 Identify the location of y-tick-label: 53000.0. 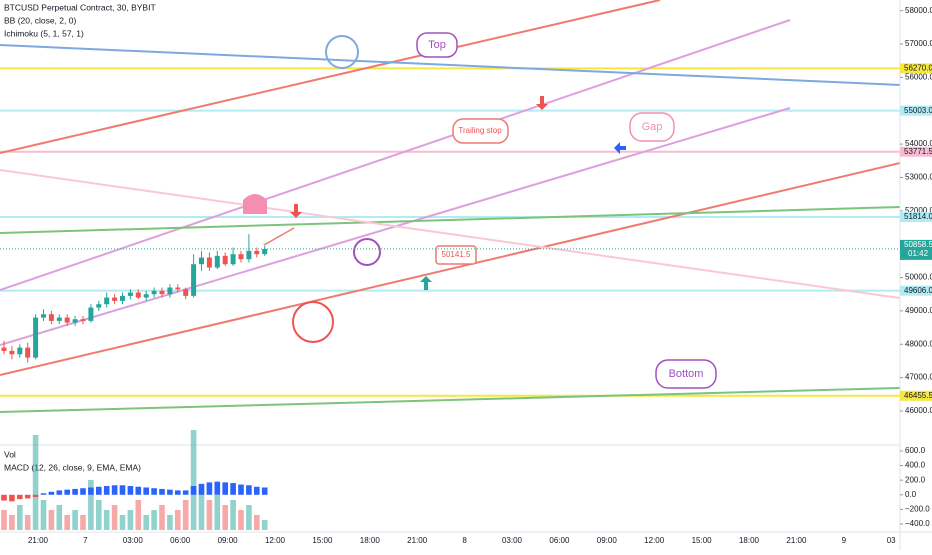
(918, 177).